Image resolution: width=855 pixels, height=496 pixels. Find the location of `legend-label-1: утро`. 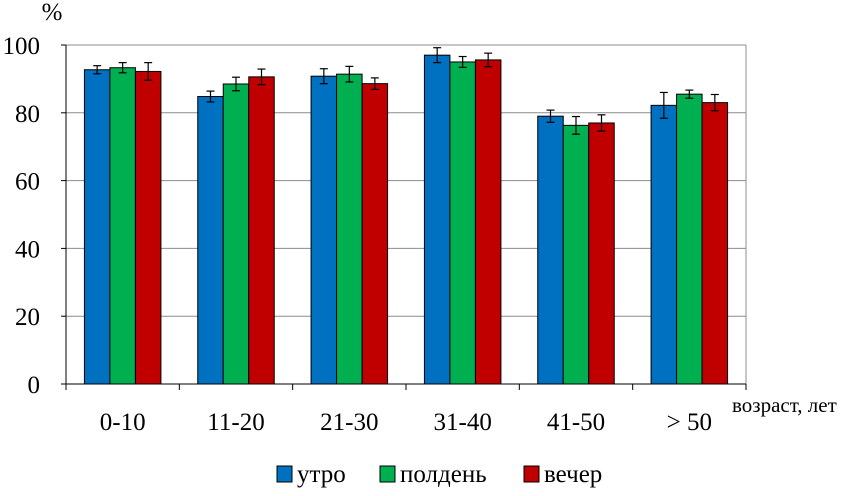

legend-label-1: утро is located at coordinates (321, 474).